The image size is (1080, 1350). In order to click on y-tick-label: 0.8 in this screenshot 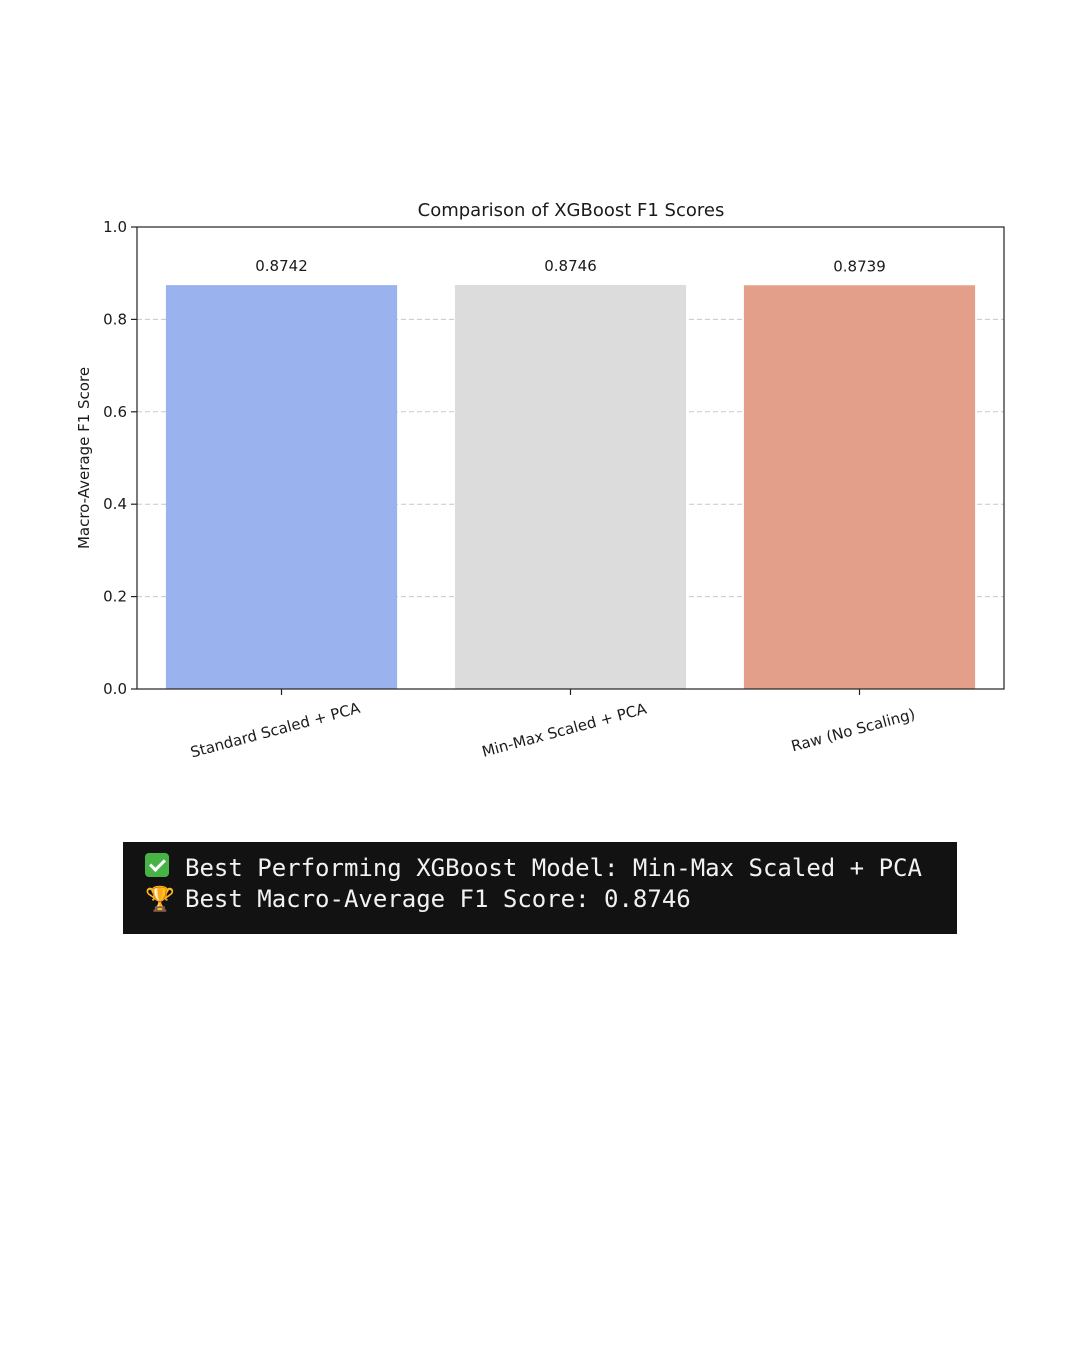, I will do `click(115, 319)`.